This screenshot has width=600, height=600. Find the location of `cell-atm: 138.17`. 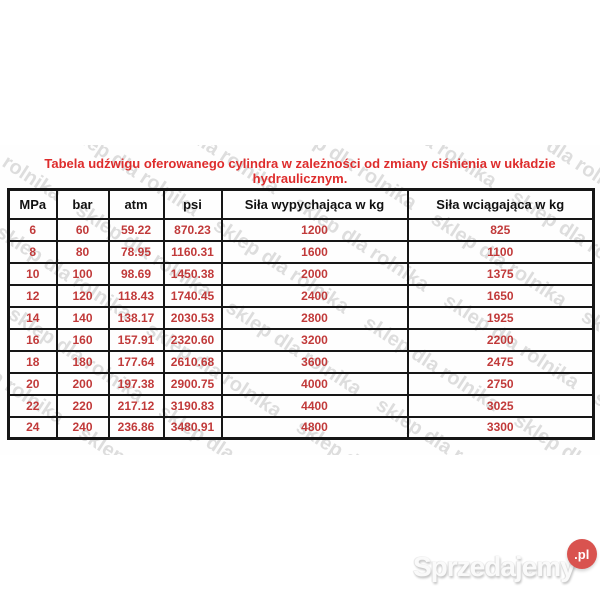

cell-atm: 138.17 is located at coordinates (136, 317).